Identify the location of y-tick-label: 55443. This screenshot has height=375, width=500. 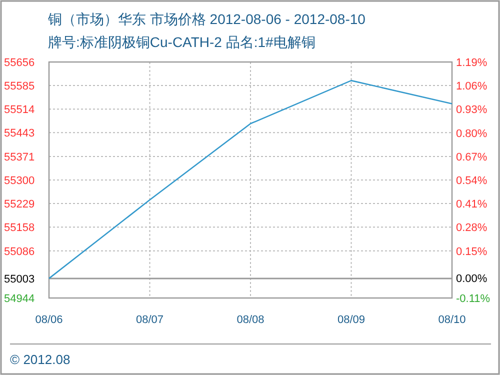
(19, 134).